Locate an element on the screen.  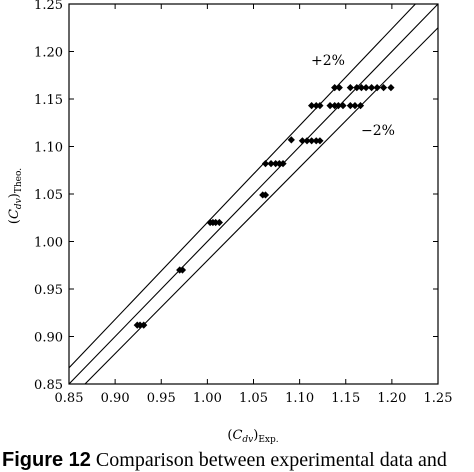
y-tick-label: 0.90 is located at coordinates (48, 338).